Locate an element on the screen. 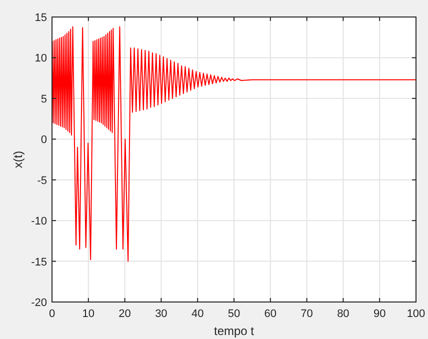 The image size is (428, 339). x-tick-label: 100 is located at coordinates (416, 314).